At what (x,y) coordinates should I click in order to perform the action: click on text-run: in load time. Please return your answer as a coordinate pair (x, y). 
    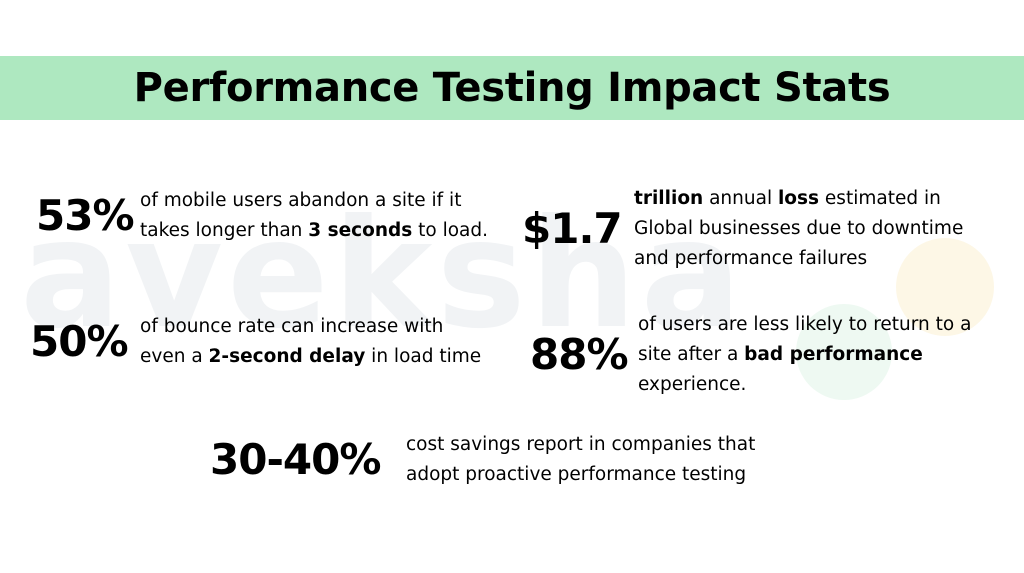
    Looking at the image, I should click on (423, 356).